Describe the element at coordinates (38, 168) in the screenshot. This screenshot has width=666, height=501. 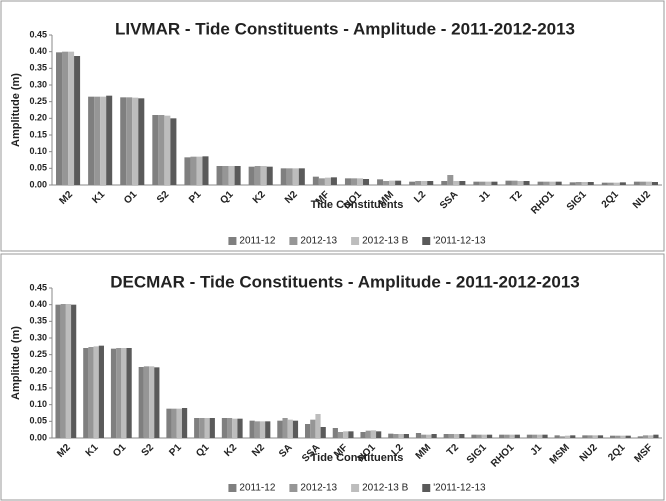
I see `y-tick-label: 0.05` at that location.